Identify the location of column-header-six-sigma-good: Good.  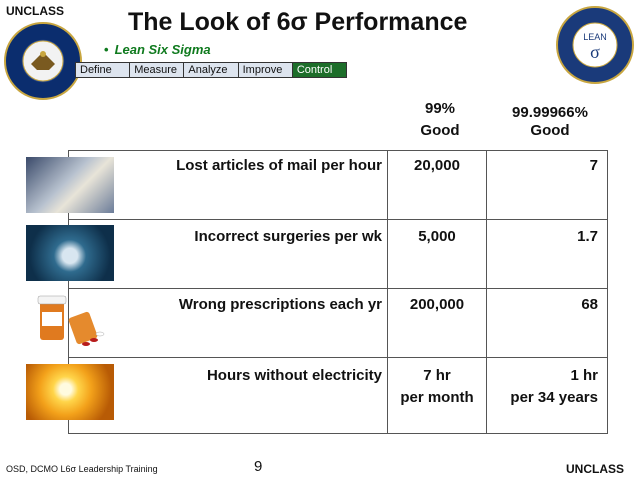
(550, 130).